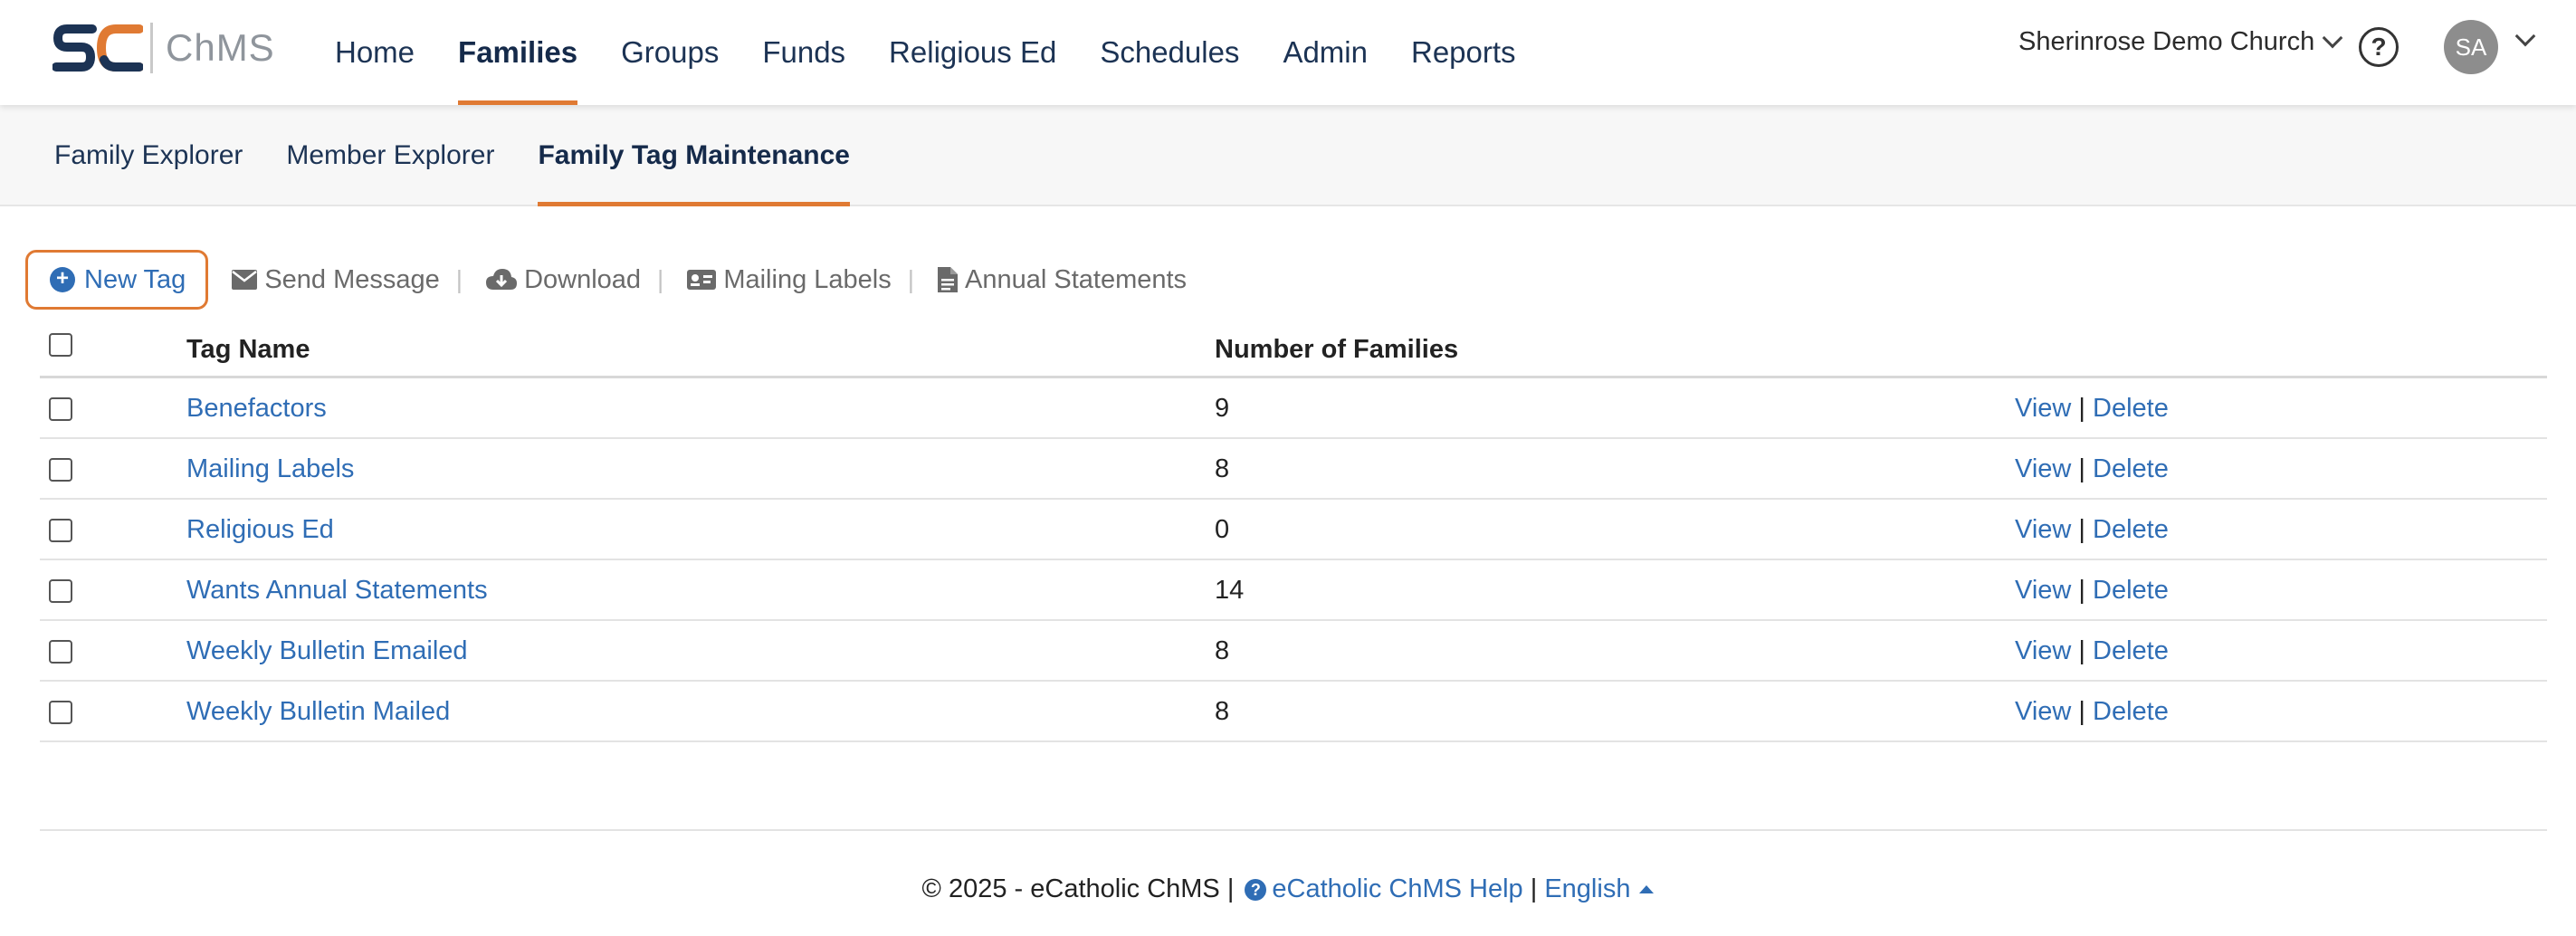 The height and width of the screenshot is (936, 2576). I want to click on select-all-checkbox, so click(61, 345).